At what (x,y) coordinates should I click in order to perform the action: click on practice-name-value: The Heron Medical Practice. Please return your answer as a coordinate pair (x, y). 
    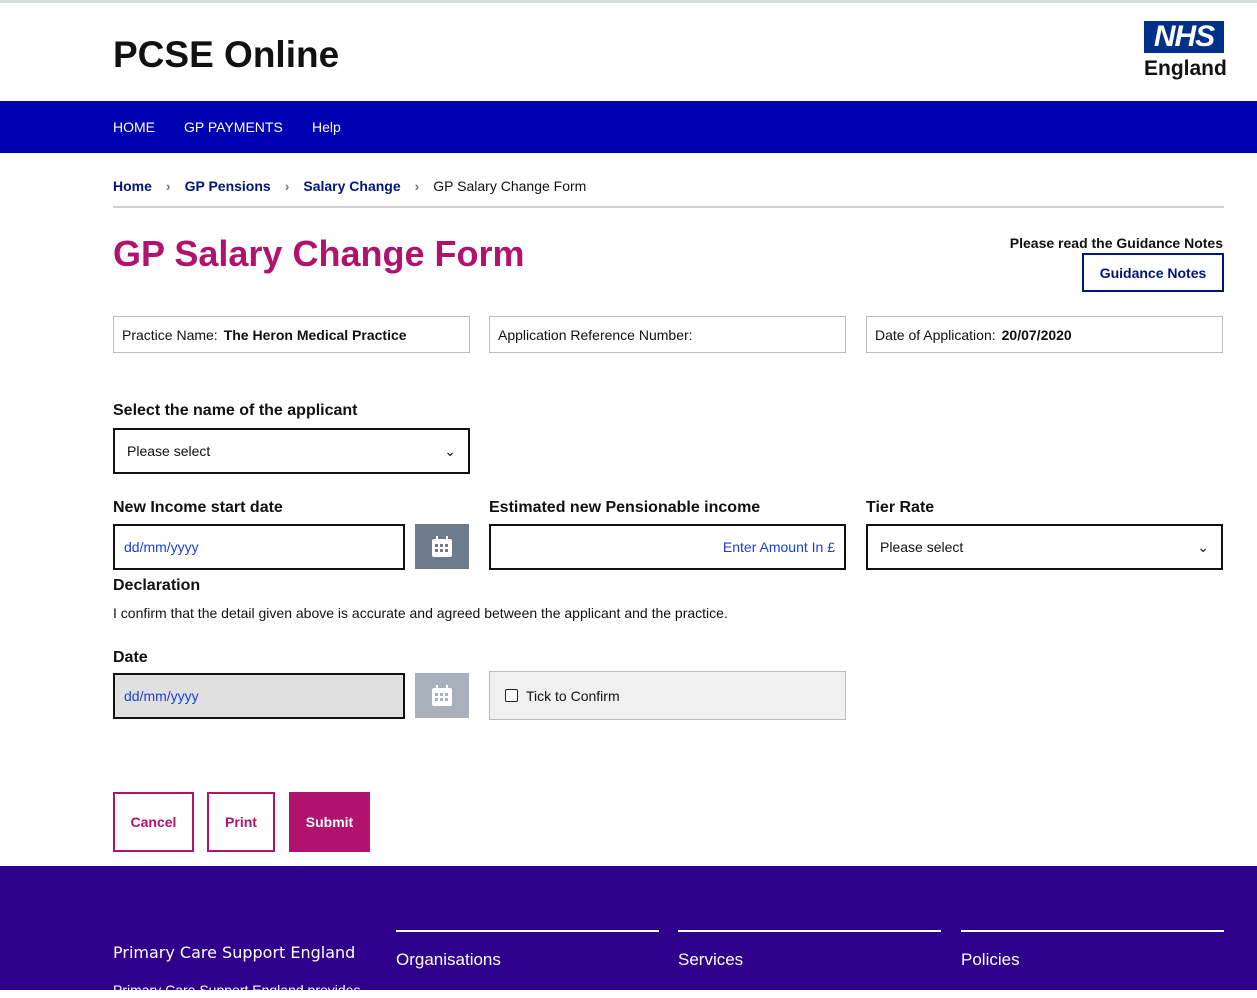
    Looking at the image, I should click on (315, 335).